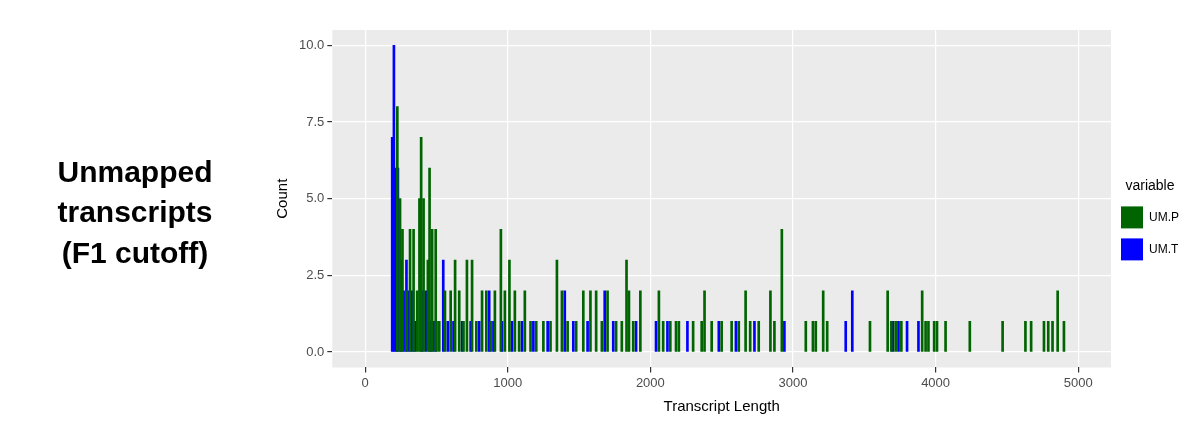 The image size is (1199, 425). I want to click on legend-label: UM.T, so click(1164, 248).